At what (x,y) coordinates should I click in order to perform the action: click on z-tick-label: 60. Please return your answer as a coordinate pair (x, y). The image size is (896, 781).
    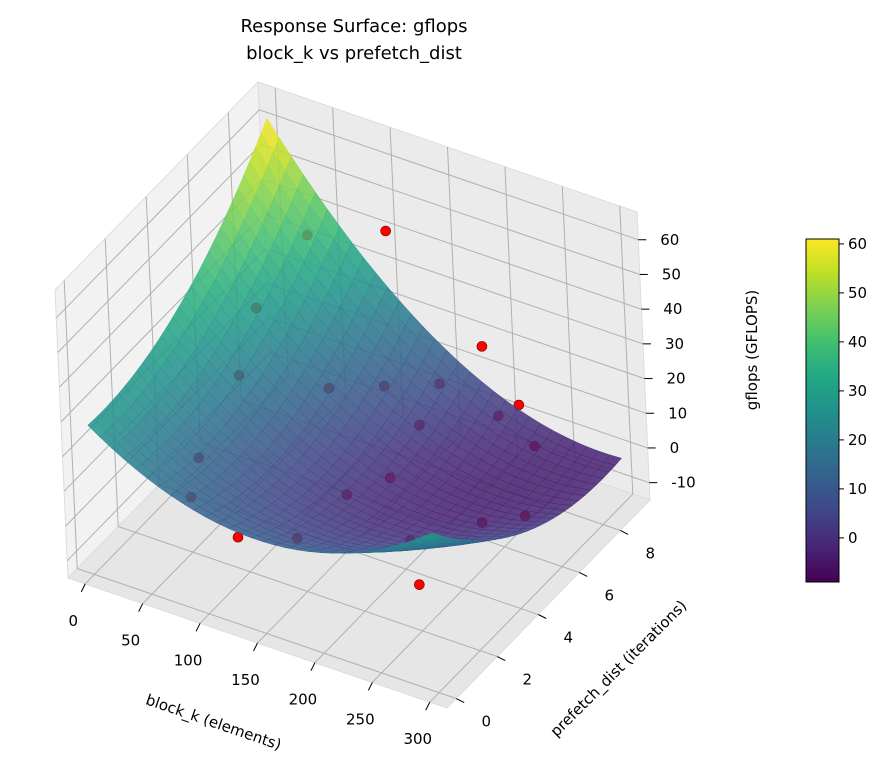
    Looking at the image, I should click on (669, 240).